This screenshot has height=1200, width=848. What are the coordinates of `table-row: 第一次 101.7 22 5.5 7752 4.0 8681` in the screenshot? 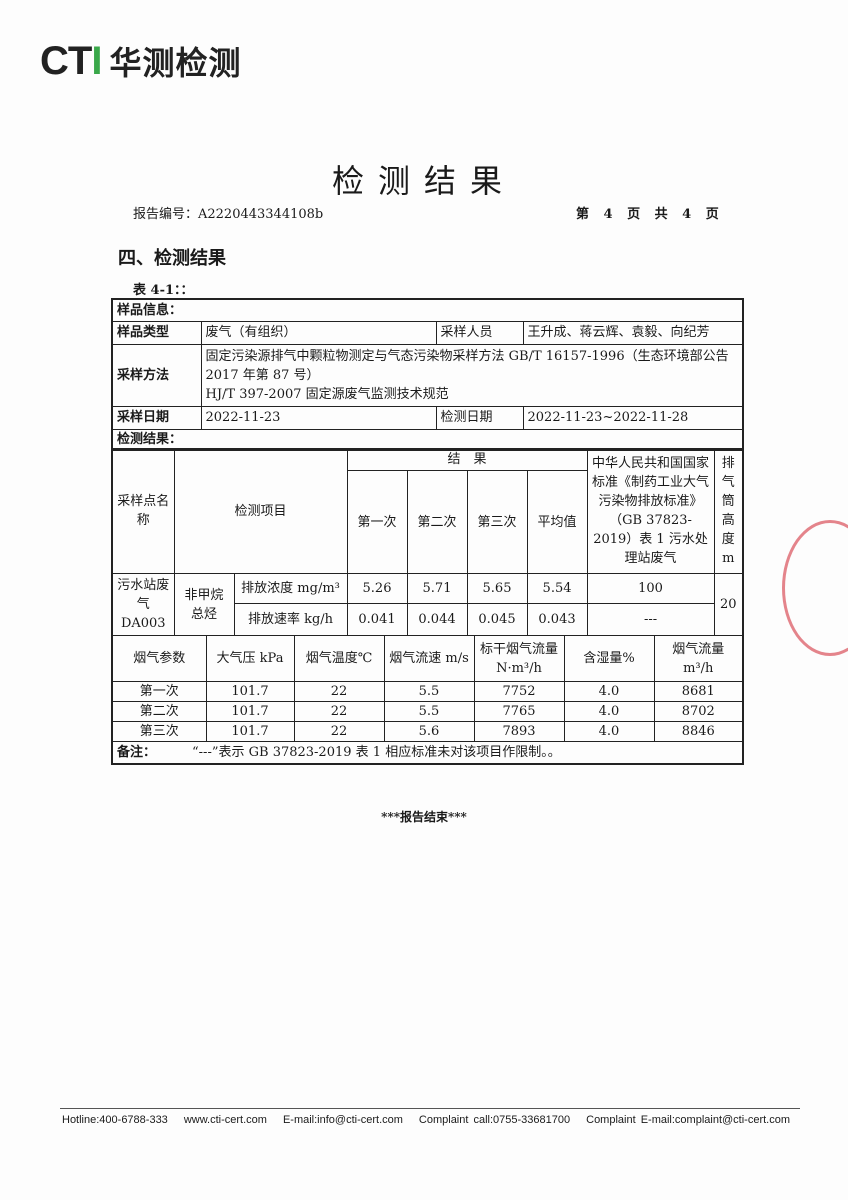 It's located at (427, 691).